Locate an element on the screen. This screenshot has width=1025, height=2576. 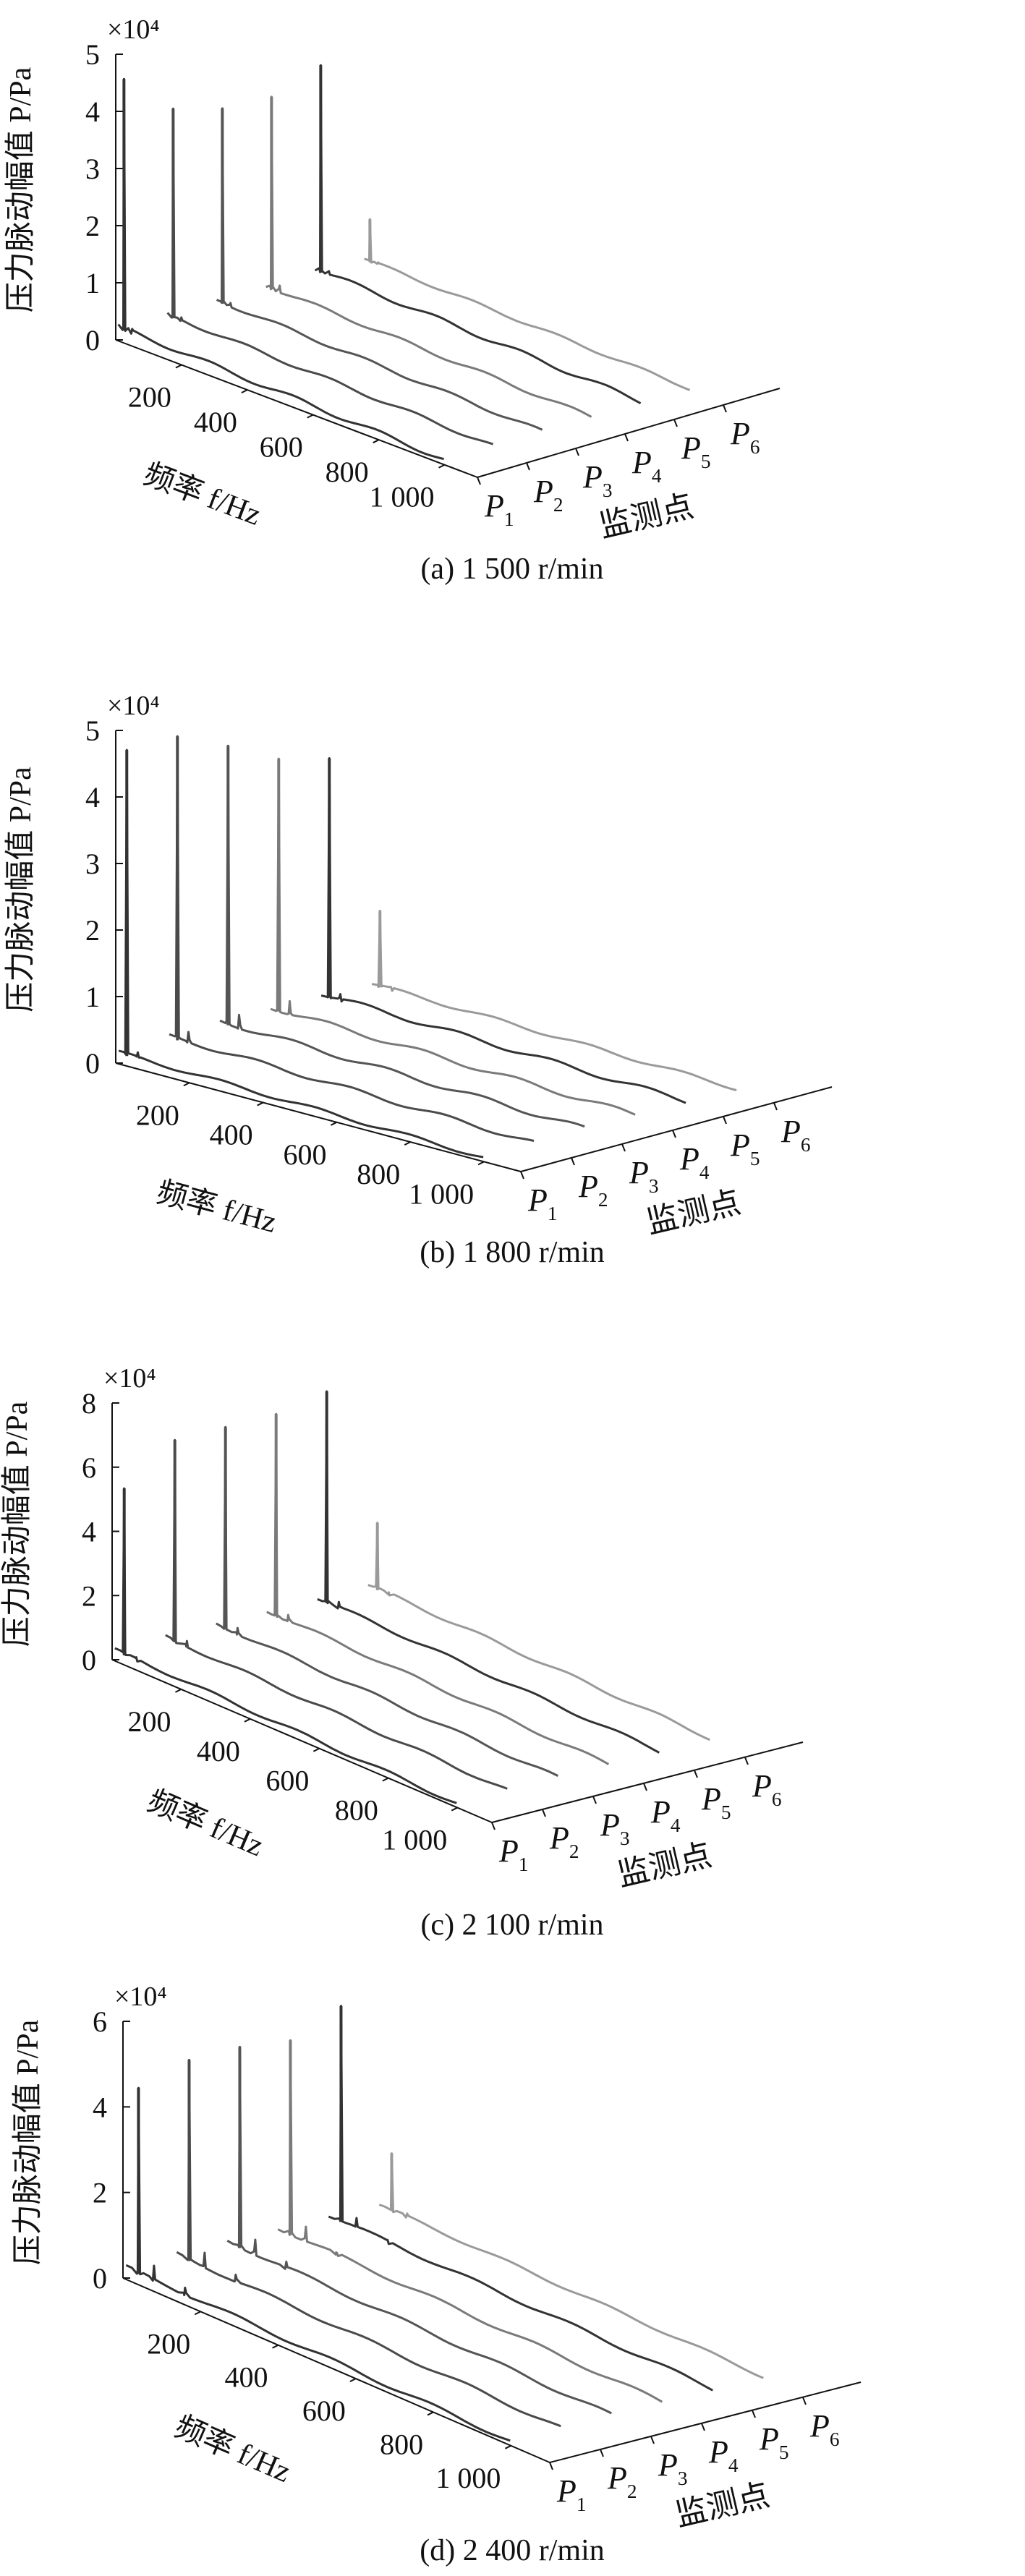
z-tick-label: 8 is located at coordinates (89, 1403).